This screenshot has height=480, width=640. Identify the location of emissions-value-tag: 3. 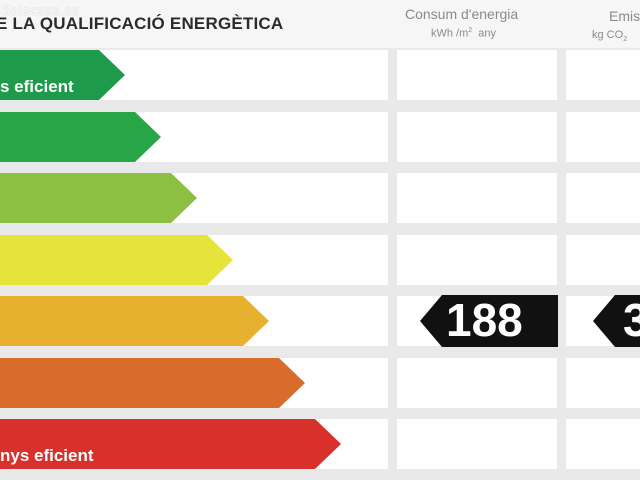
(616, 323).